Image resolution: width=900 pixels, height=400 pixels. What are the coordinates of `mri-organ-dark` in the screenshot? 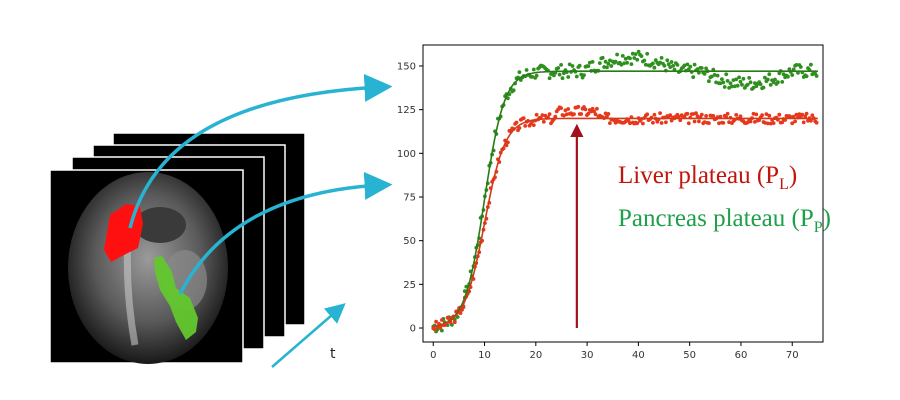 It's located at (160, 225).